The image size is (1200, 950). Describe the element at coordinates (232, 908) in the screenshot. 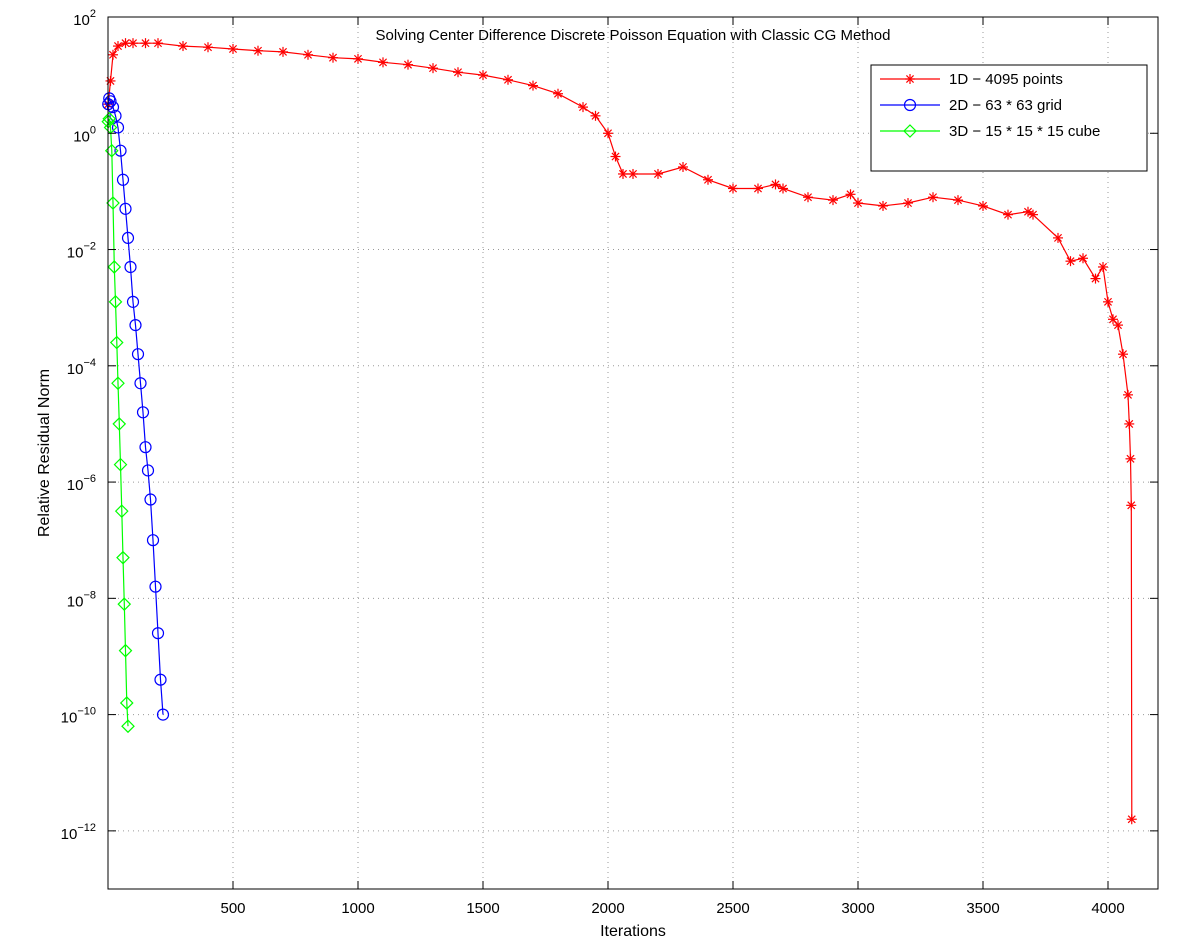

I see `x-tick-label: 500` at that location.